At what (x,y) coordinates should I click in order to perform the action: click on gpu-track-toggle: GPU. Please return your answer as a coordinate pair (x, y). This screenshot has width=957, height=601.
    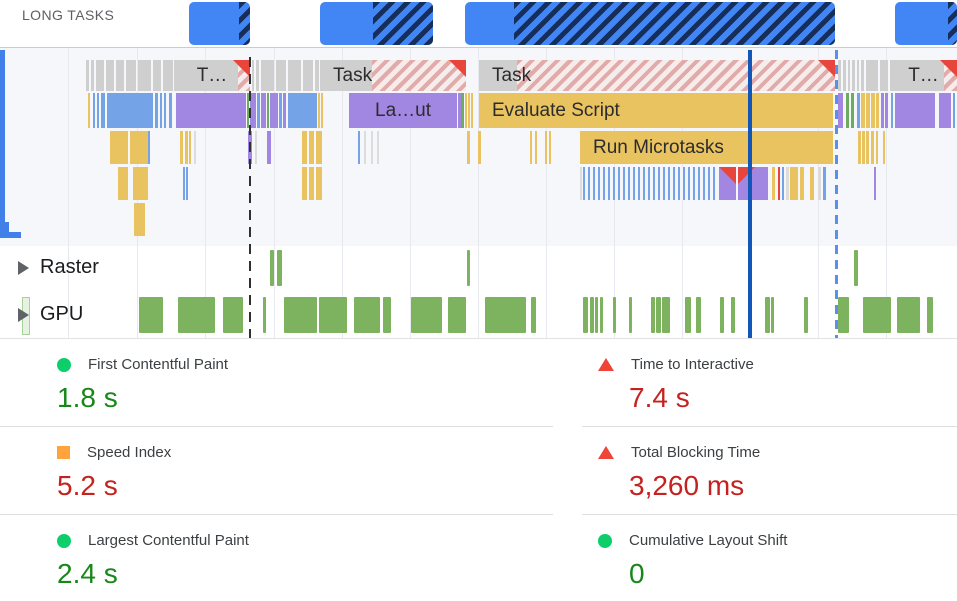
    Looking at the image, I should click on (50, 314).